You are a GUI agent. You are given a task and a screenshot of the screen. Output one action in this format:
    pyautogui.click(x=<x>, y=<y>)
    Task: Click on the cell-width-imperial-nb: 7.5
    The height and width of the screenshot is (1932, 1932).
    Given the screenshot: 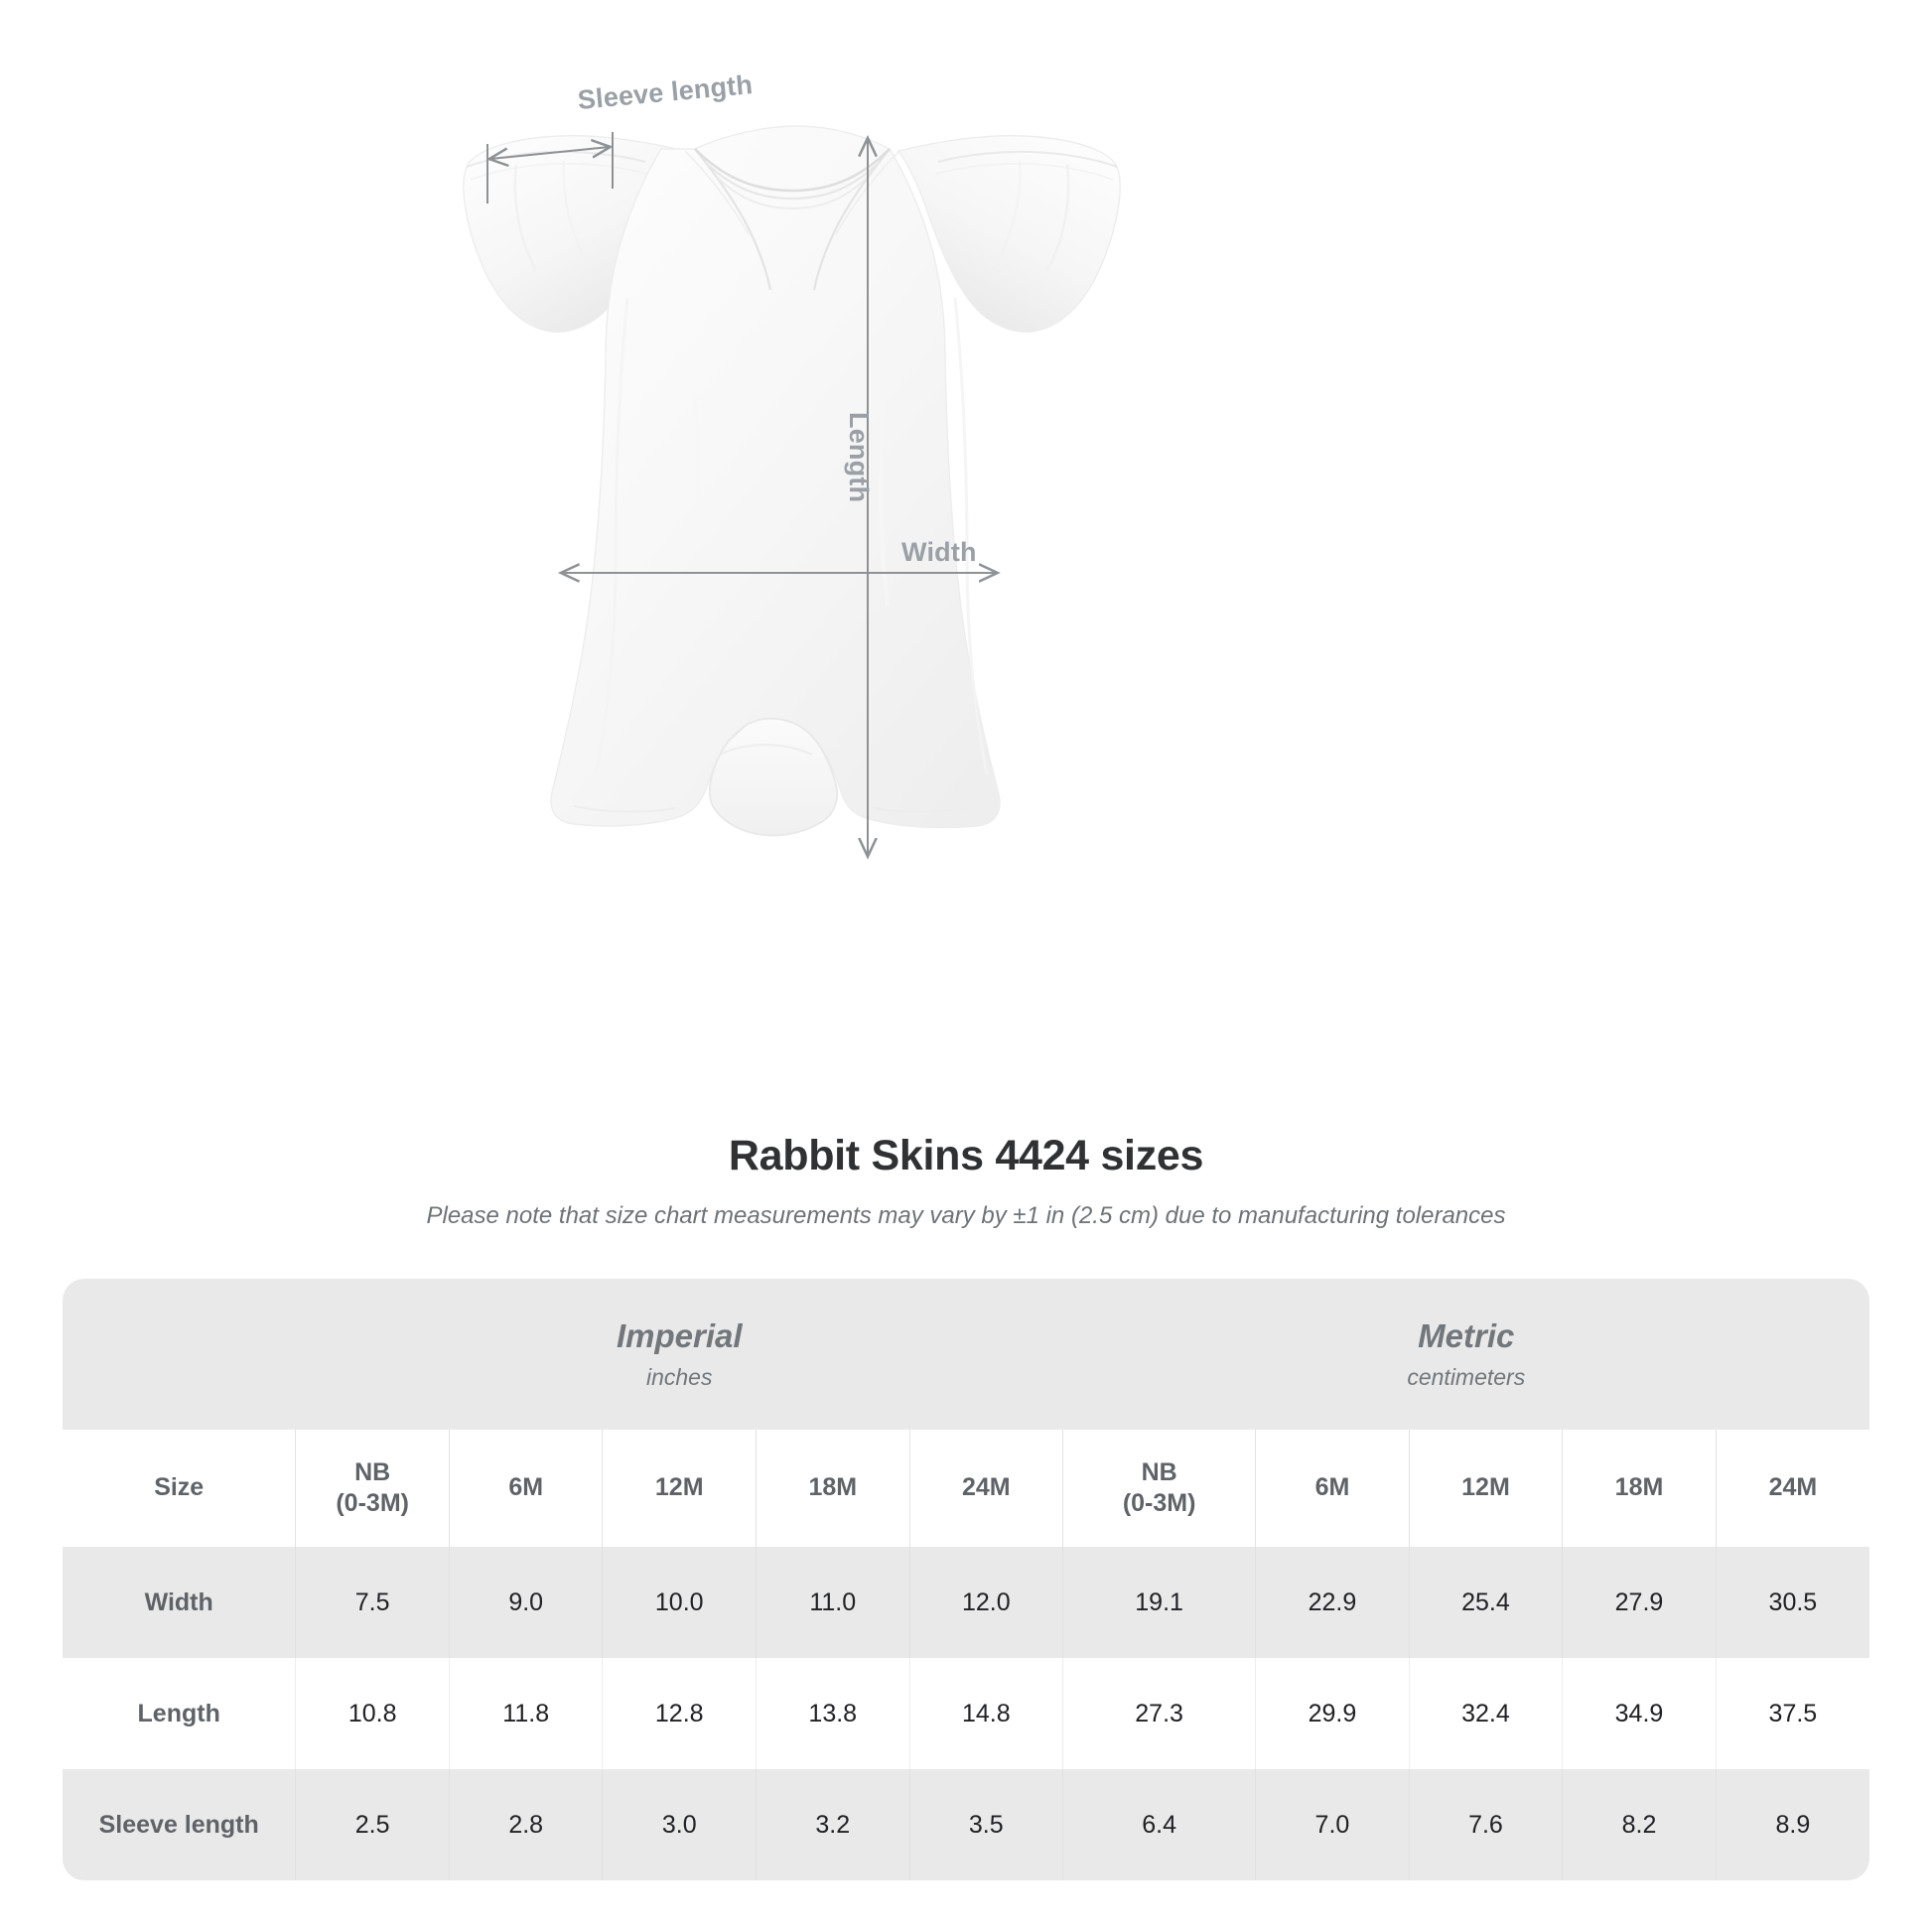 What is the action you would take?
    pyautogui.click(x=373, y=1602)
    